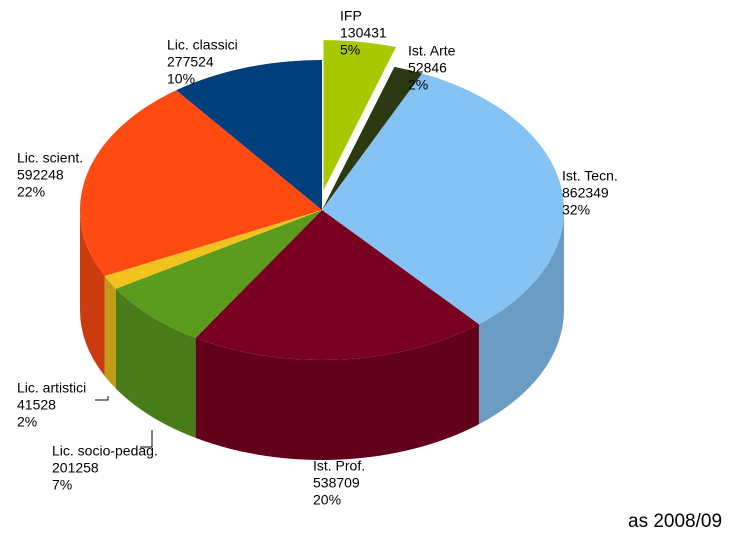 The width and height of the screenshot is (742, 537). Describe the element at coordinates (336, 482) in the screenshot. I see `slice-value: 538709` at that location.